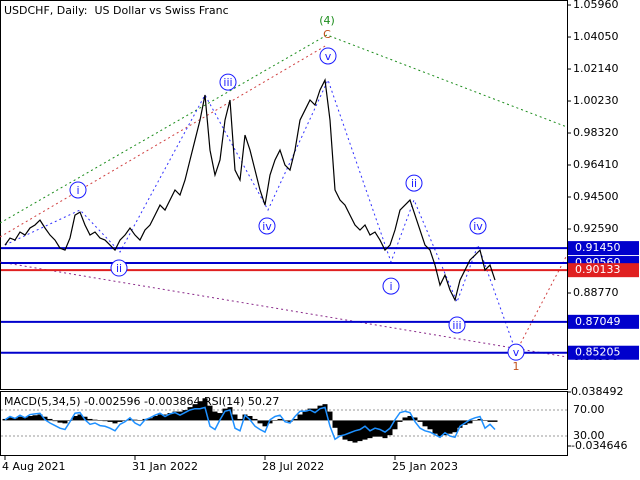  What do you see at coordinates (516, 366) in the screenshot?
I see `wave-label: 1` at bounding box center [516, 366].